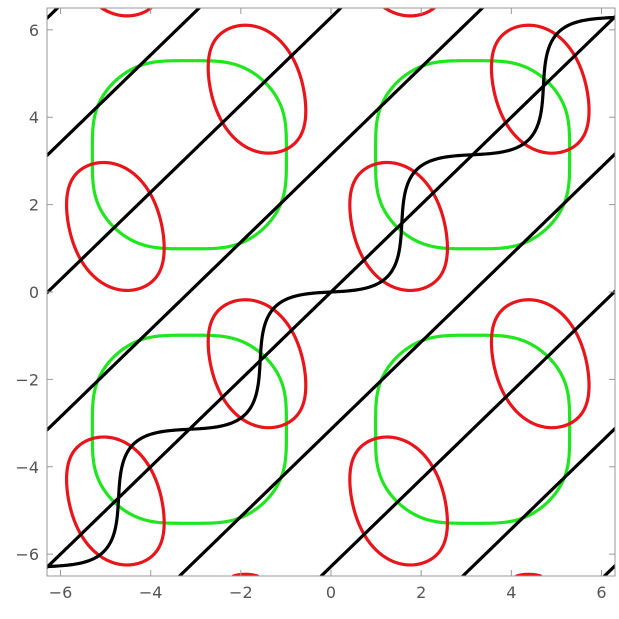 Image resolution: width=619 pixels, height=619 pixels. I want to click on y-tick-label: −4, so click(27, 467).